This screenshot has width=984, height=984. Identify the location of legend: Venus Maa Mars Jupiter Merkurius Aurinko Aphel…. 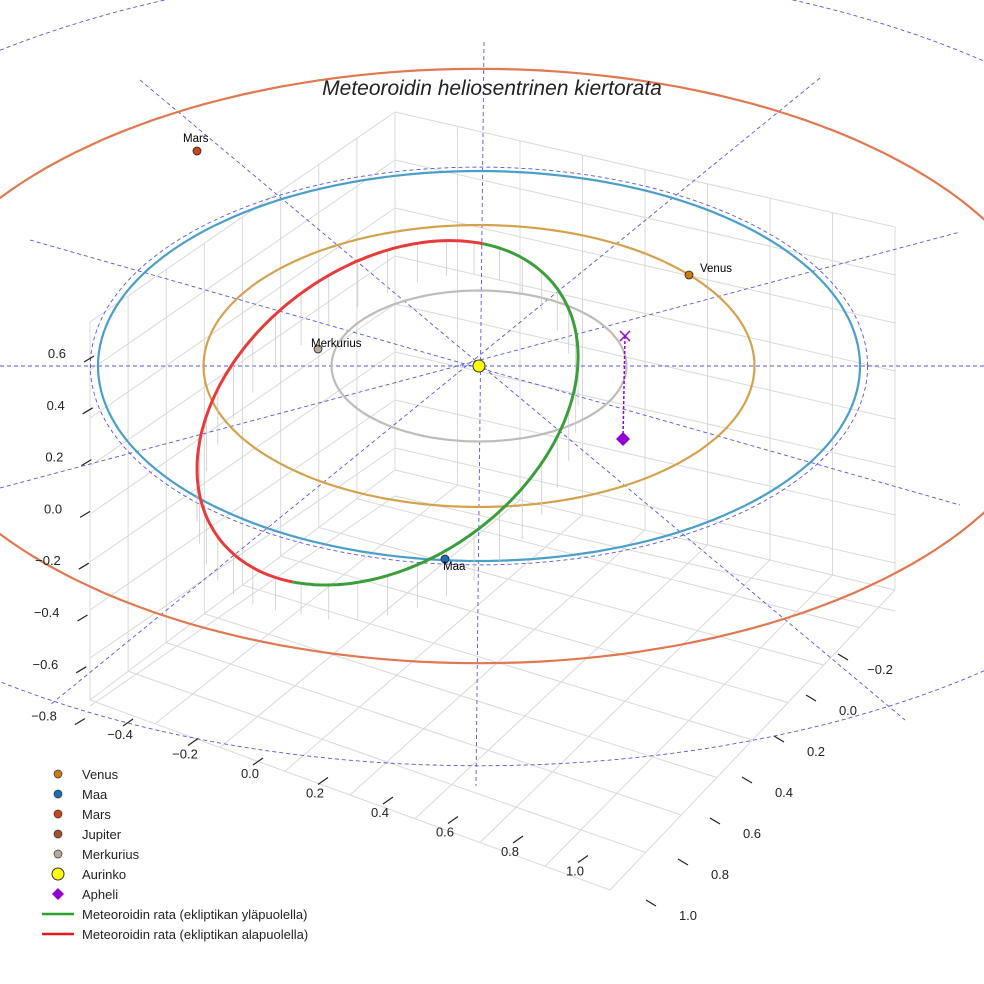
(174, 854).